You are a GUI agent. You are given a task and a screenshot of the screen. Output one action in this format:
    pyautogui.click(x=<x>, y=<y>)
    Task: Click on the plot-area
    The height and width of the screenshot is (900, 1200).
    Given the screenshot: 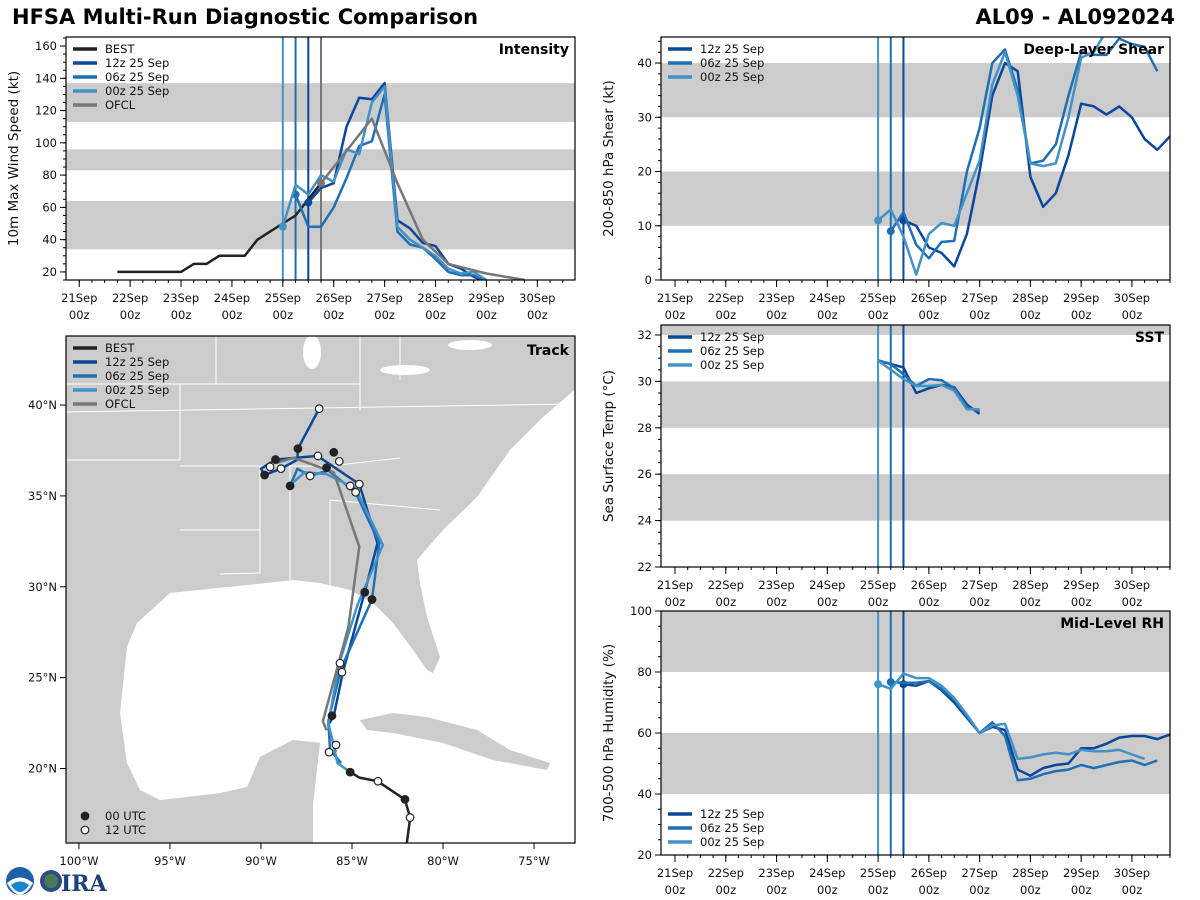 What is the action you would take?
    pyautogui.click(x=915, y=158)
    